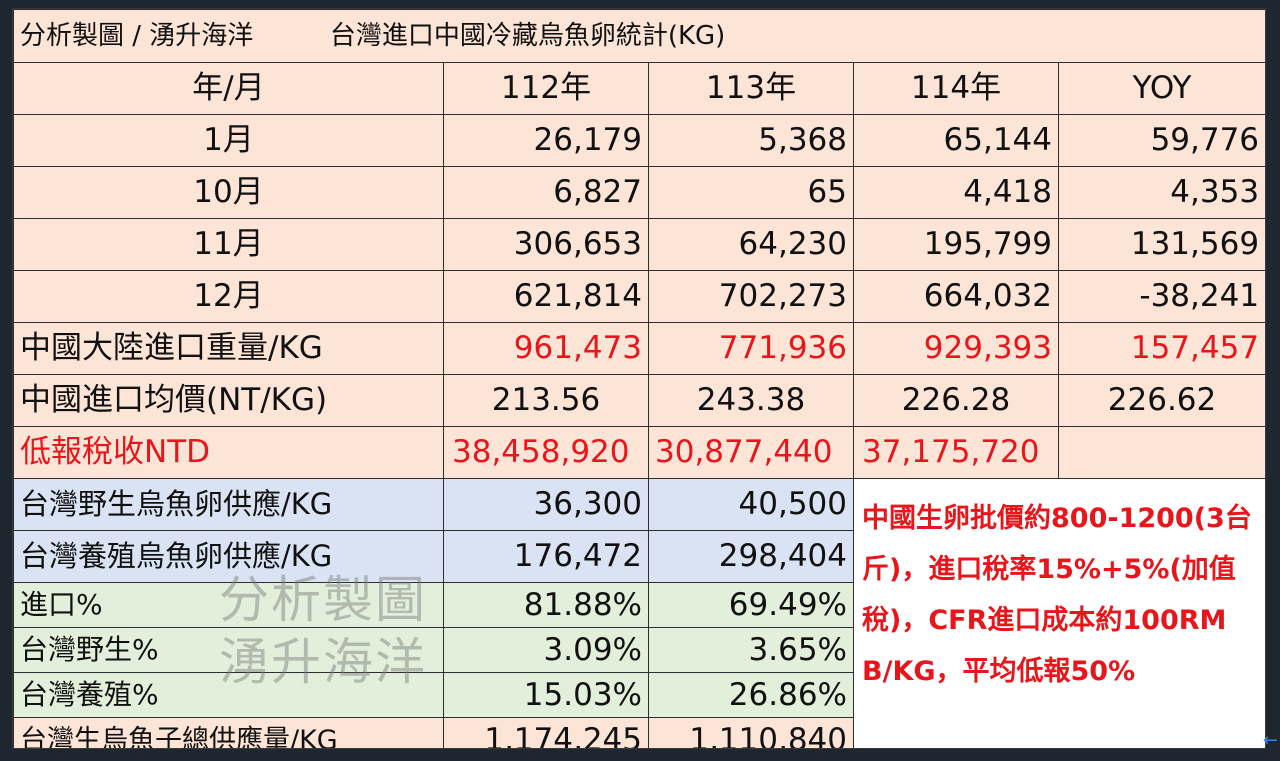  What do you see at coordinates (956, 244) in the screenshot?
I see `cell-114: 195,799` at bounding box center [956, 244].